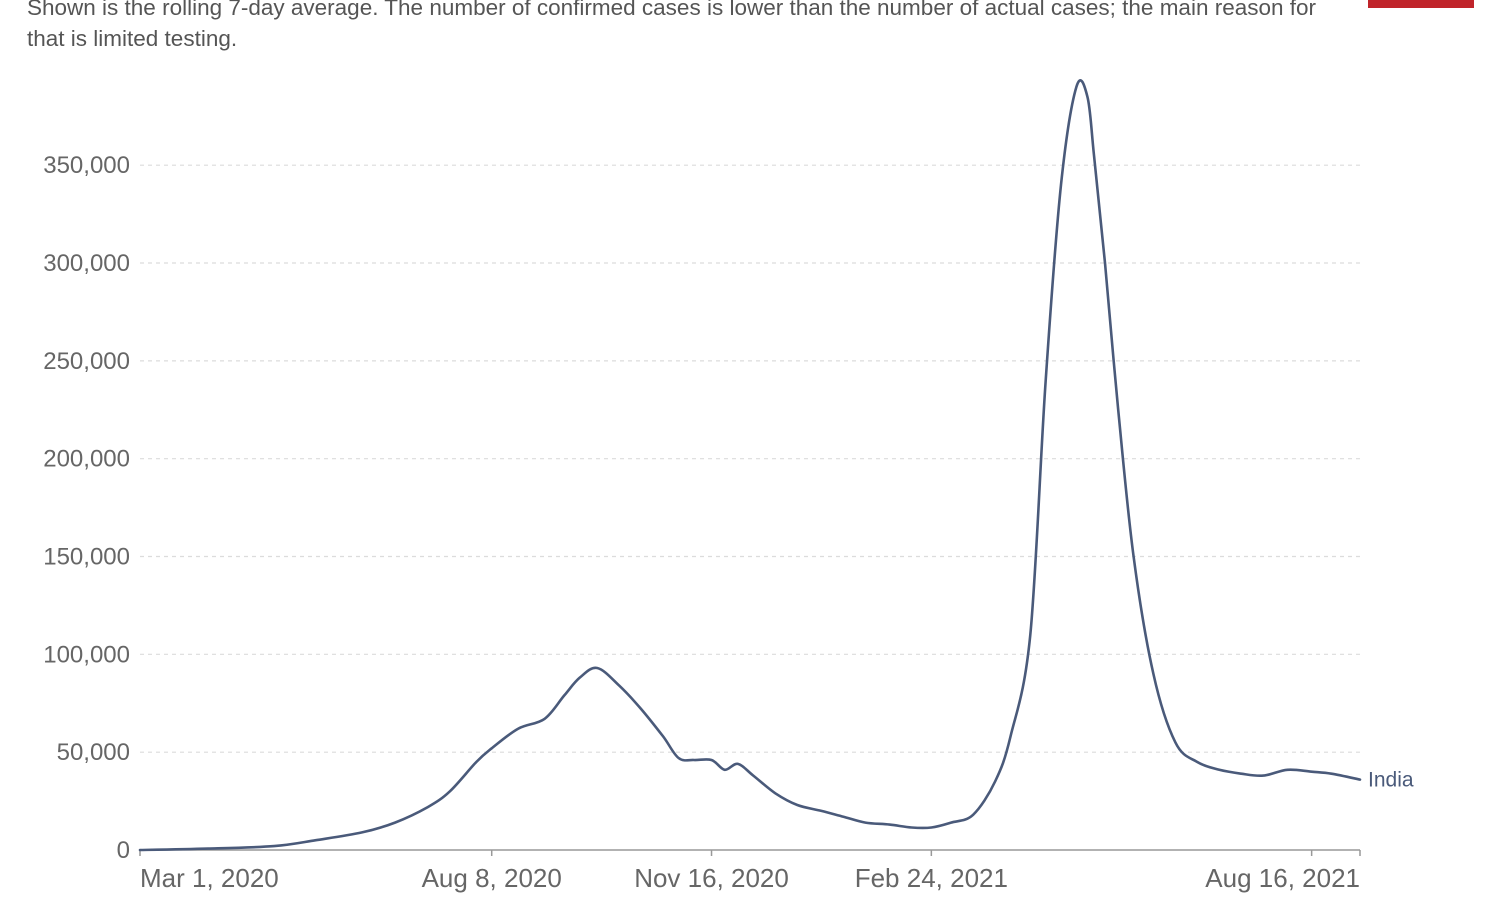 The height and width of the screenshot is (900, 1500). I want to click on x-tick-label: Aug 8, 2020, so click(492, 878).